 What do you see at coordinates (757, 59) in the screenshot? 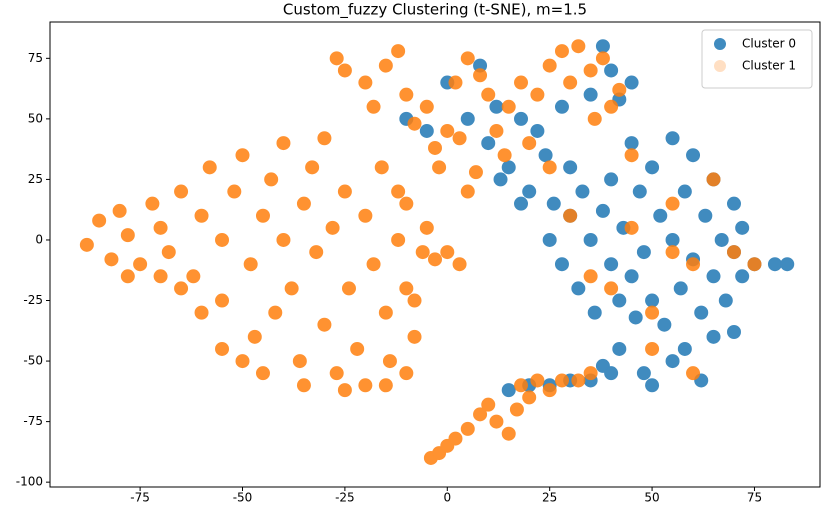
I see `legend-box` at bounding box center [757, 59].